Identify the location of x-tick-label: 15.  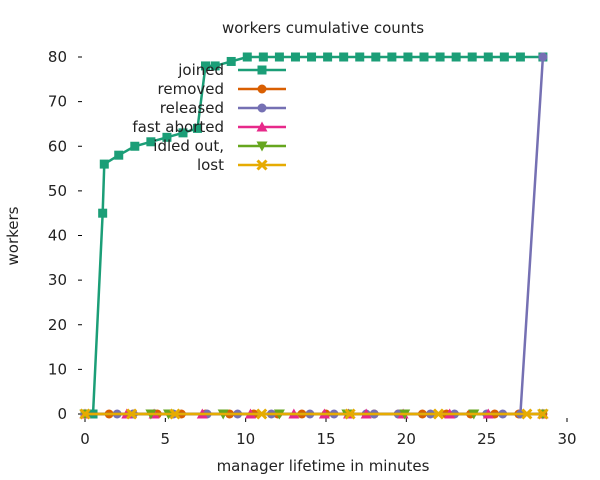
(325, 439).